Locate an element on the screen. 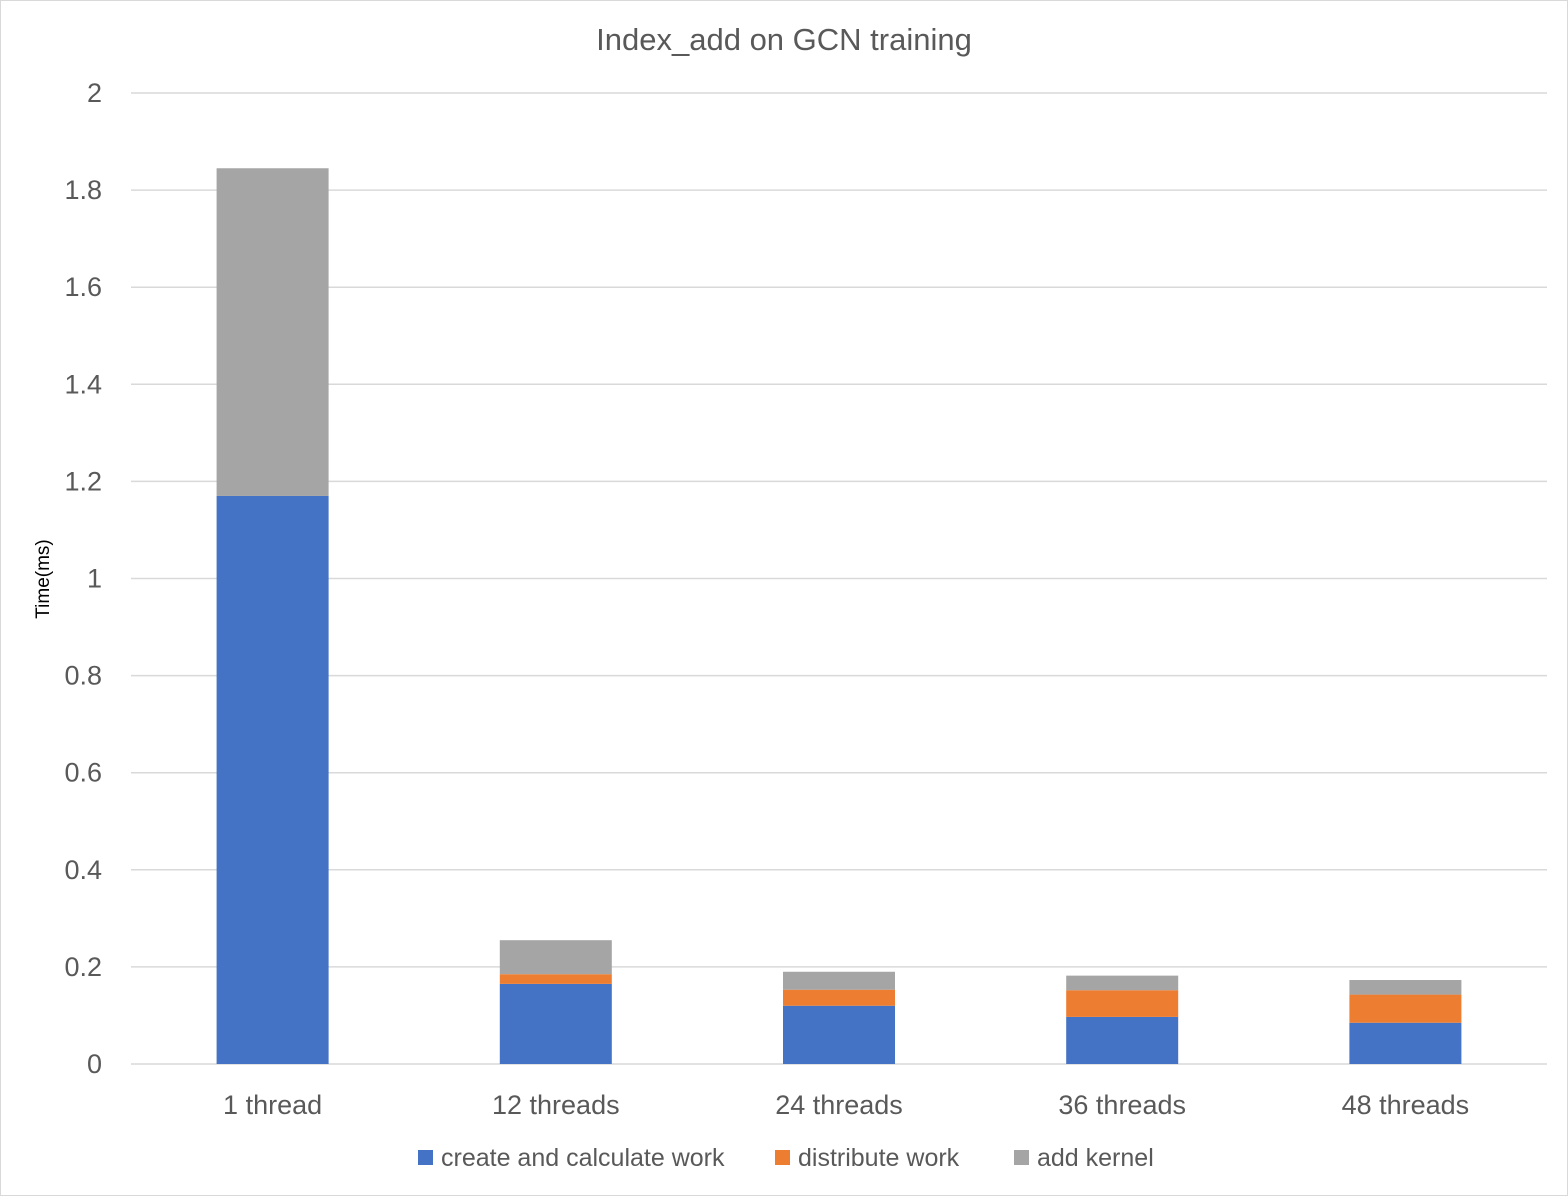 The image size is (1568, 1196). y-tick-label: 0.8 is located at coordinates (83, 676).